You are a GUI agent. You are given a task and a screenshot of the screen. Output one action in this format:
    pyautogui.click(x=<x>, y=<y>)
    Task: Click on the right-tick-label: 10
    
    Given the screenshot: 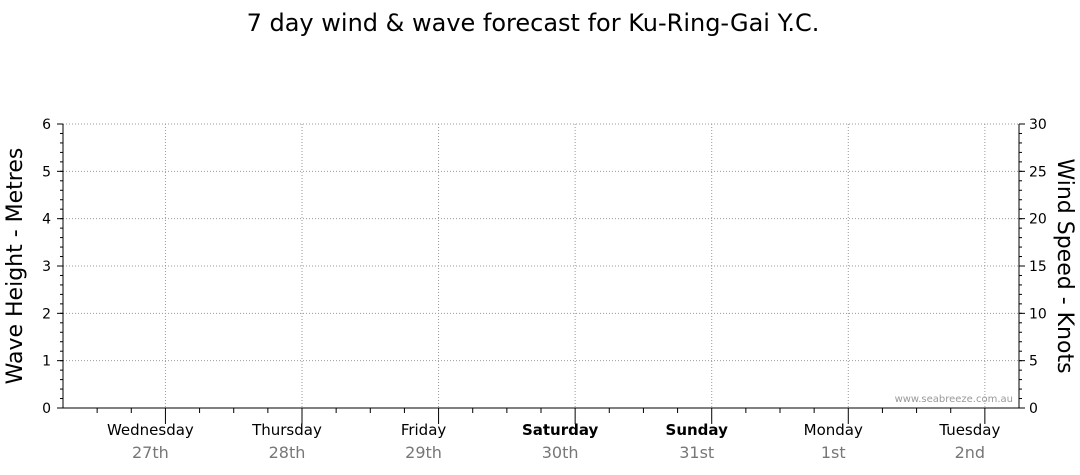 What is the action you would take?
    pyautogui.click(x=1038, y=314)
    